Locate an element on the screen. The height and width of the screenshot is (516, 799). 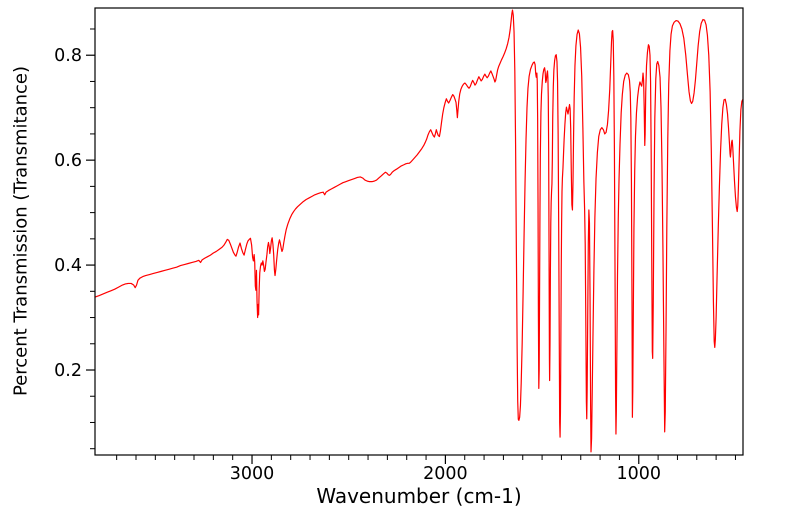
y-tick-label: 0.6 is located at coordinates (68, 161).